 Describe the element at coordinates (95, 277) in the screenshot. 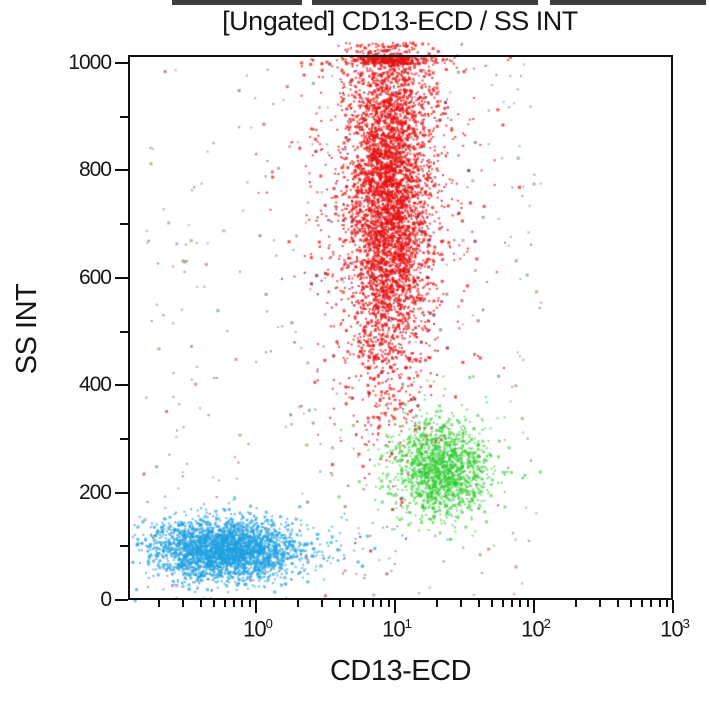

I see `y-tick-label: 600` at that location.